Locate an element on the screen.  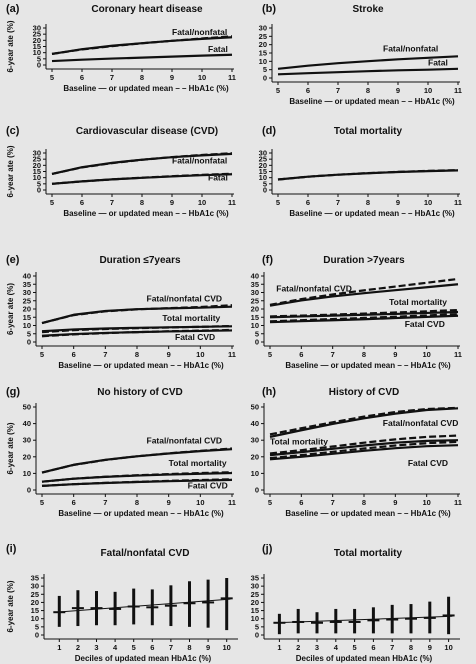
panel-i-xtick-label: 7 is located at coordinates (171, 647).